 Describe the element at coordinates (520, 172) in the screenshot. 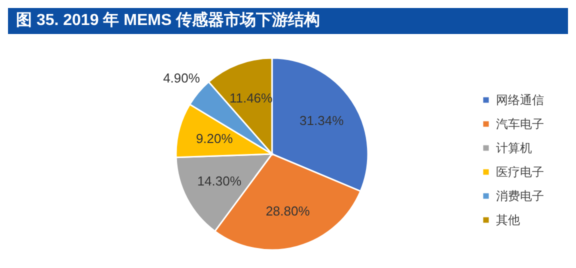

I see `legend-label: 医疗电子` at that location.